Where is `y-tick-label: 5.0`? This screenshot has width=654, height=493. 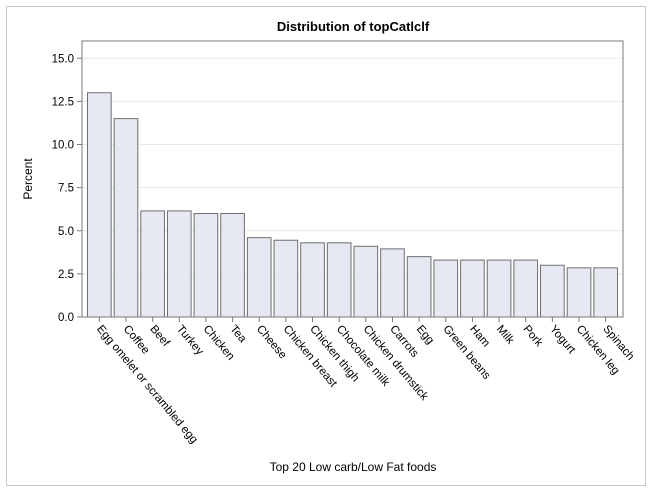 y-tick-label: 5.0 is located at coordinates (66, 232).